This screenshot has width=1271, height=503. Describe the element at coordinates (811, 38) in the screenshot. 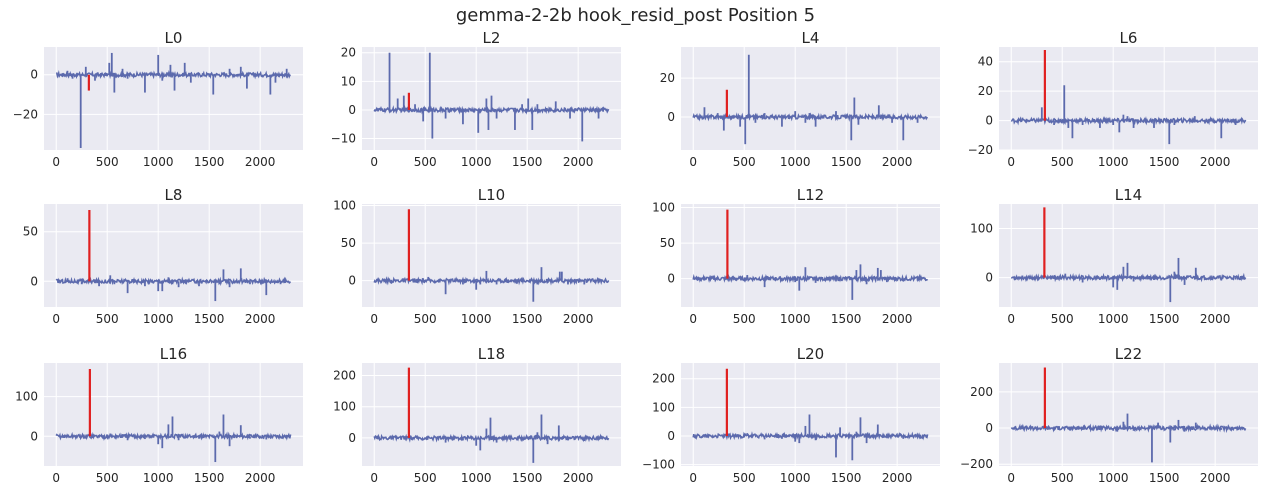

I see `subplot-title: L4` at that location.